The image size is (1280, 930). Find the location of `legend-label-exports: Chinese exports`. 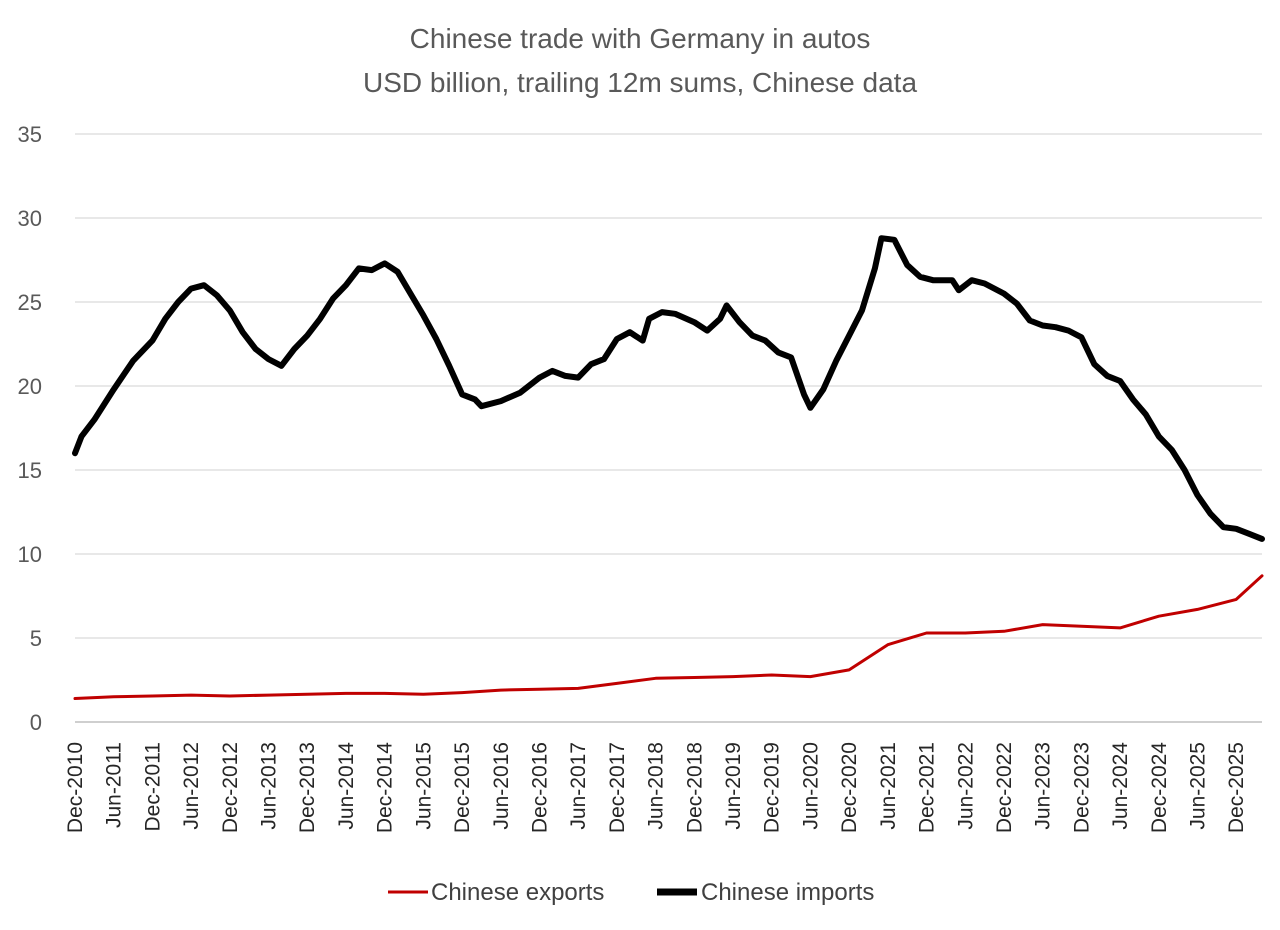

legend-label-exports: Chinese exports is located at coordinates (517, 892).